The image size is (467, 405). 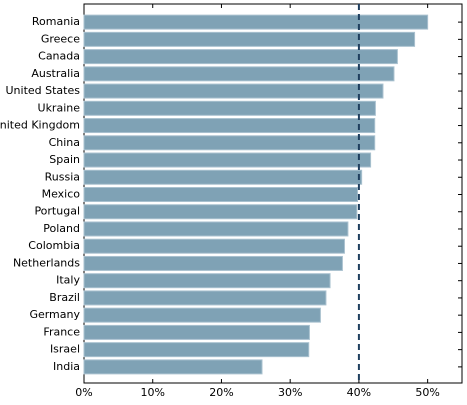 I want to click on y-tick-label: Germany, so click(x=54, y=314).